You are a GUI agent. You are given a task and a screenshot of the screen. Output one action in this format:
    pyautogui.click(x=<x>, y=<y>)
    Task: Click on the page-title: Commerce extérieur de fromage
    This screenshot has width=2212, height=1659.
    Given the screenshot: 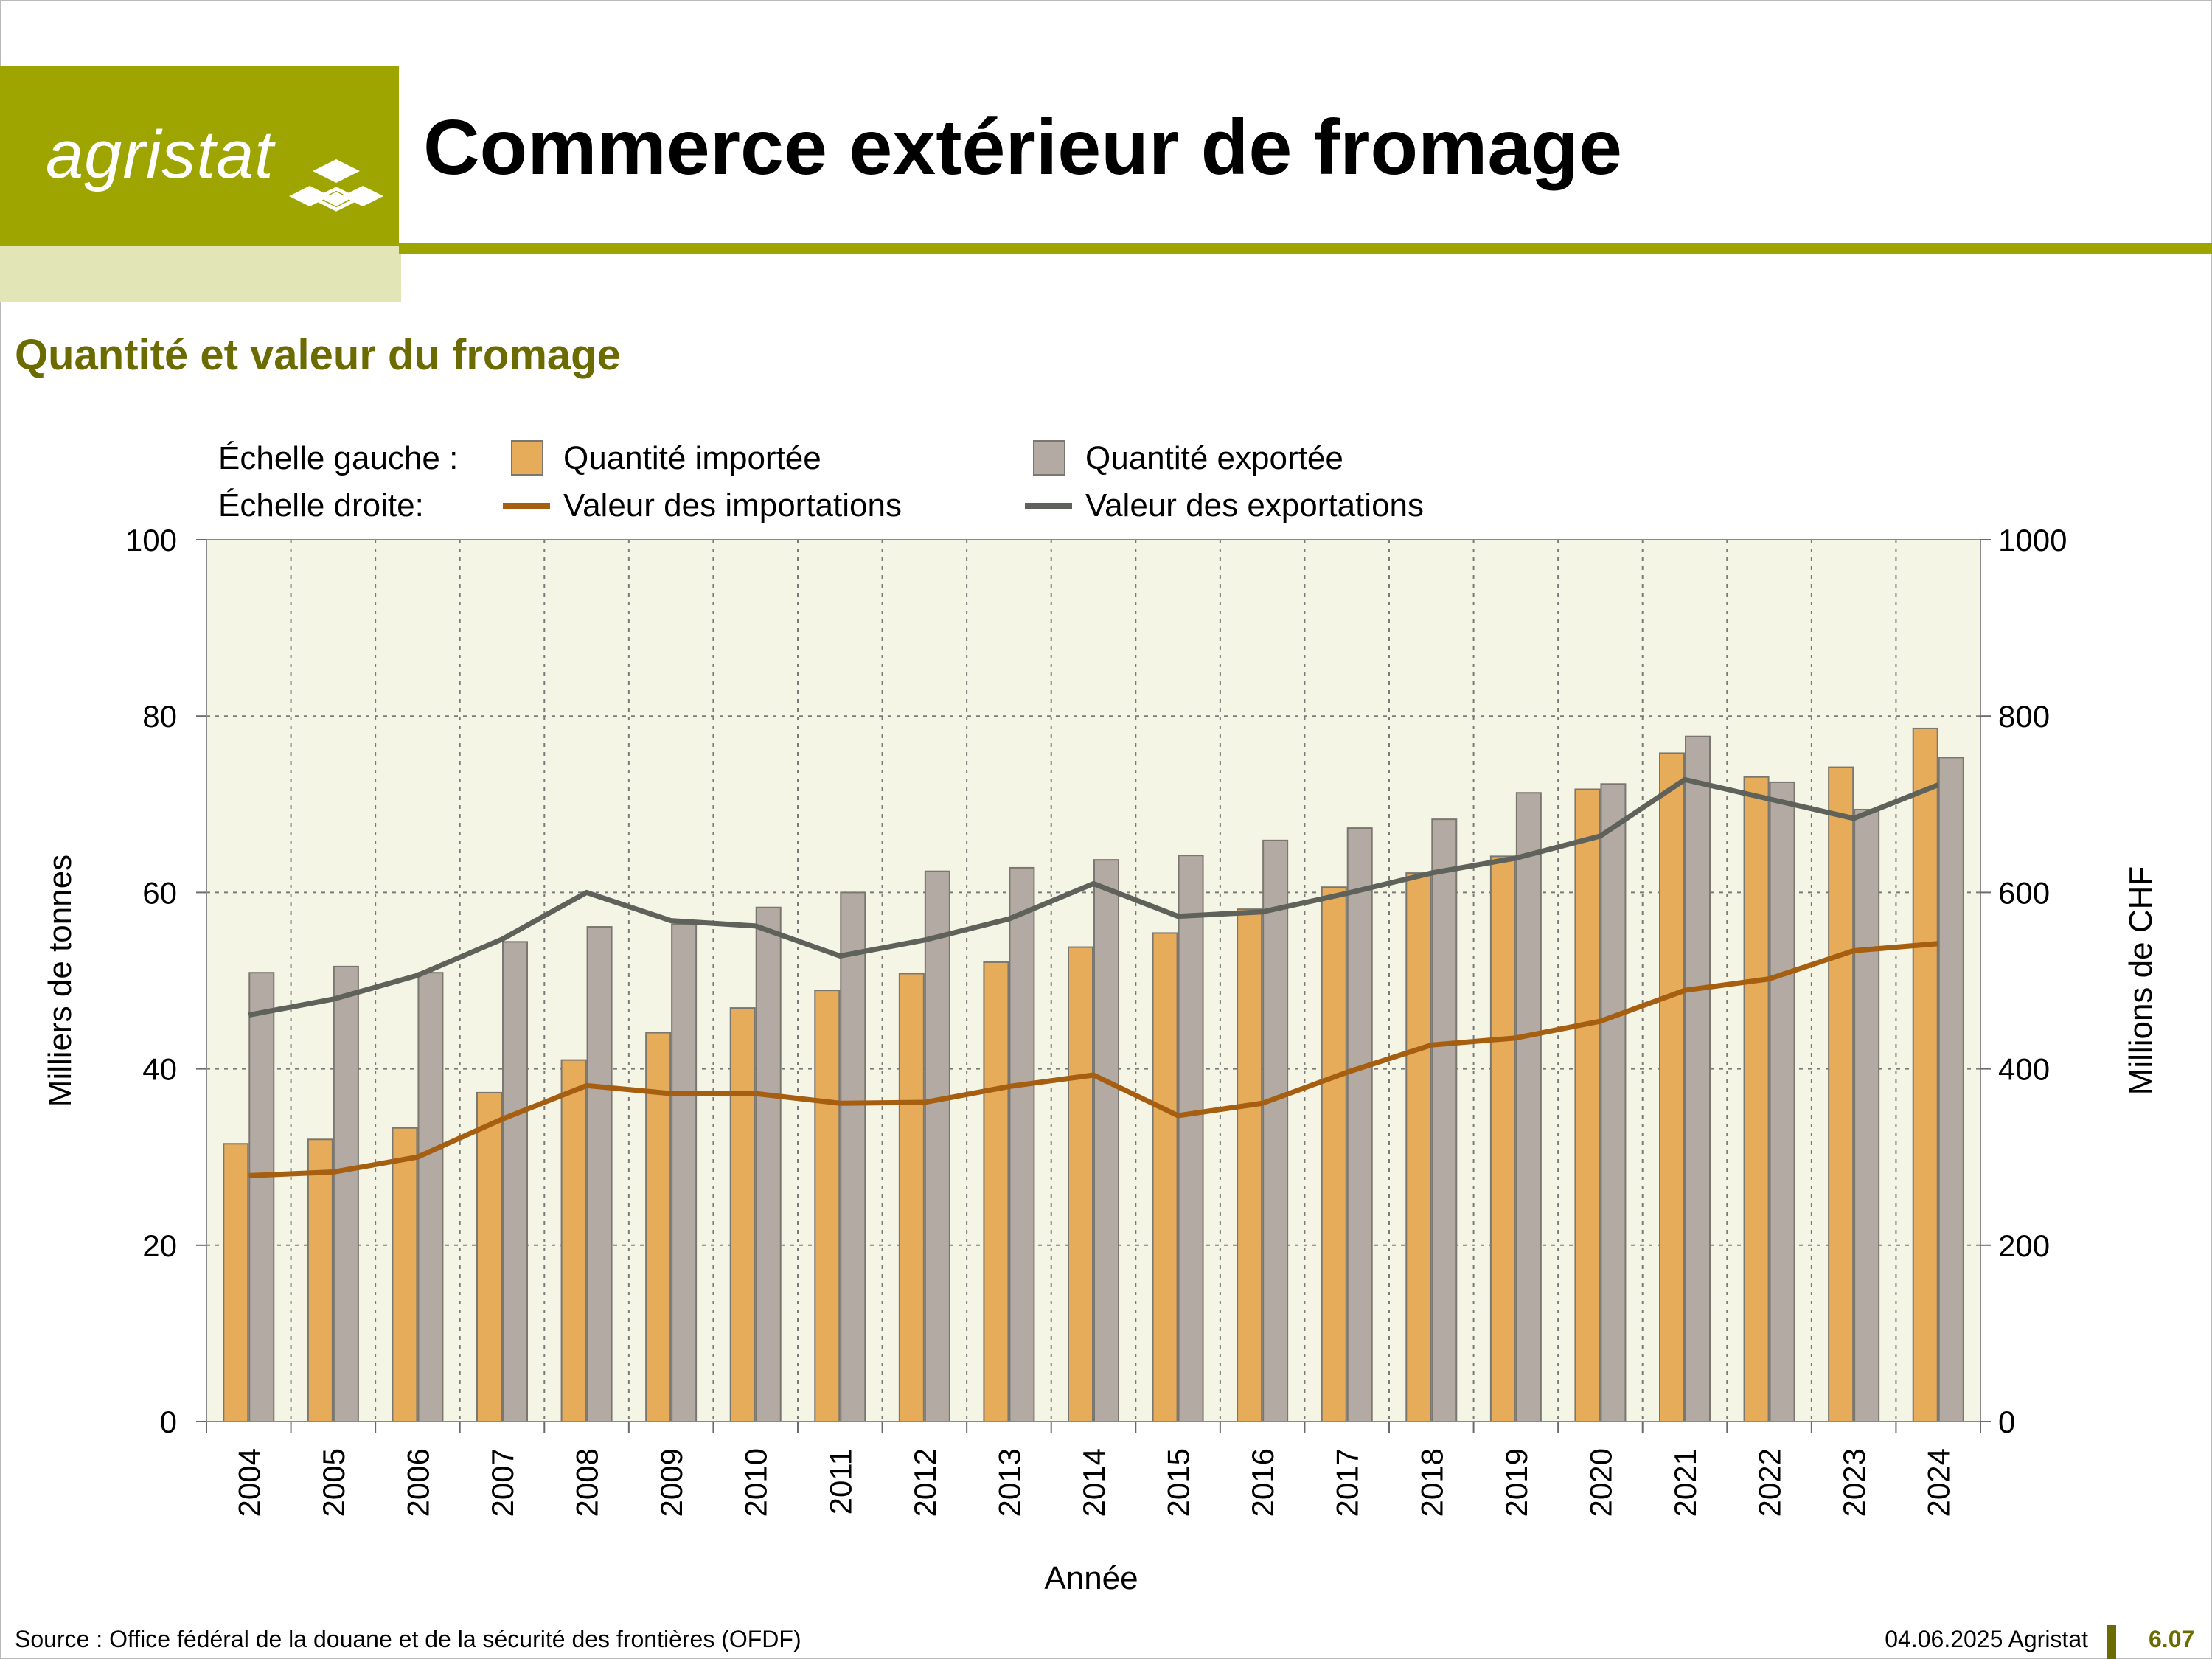 What is the action you would take?
    pyautogui.click(x=1022, y=147)
    